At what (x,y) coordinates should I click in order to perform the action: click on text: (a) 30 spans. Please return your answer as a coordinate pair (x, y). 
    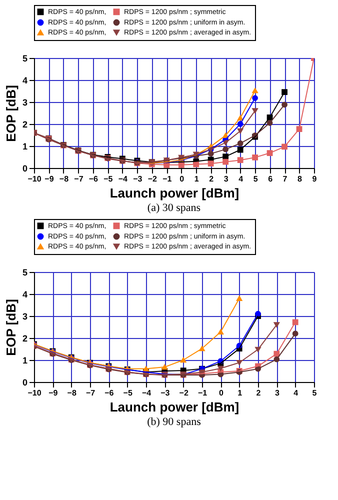
    Looking at the image, I should click on (174, 208).